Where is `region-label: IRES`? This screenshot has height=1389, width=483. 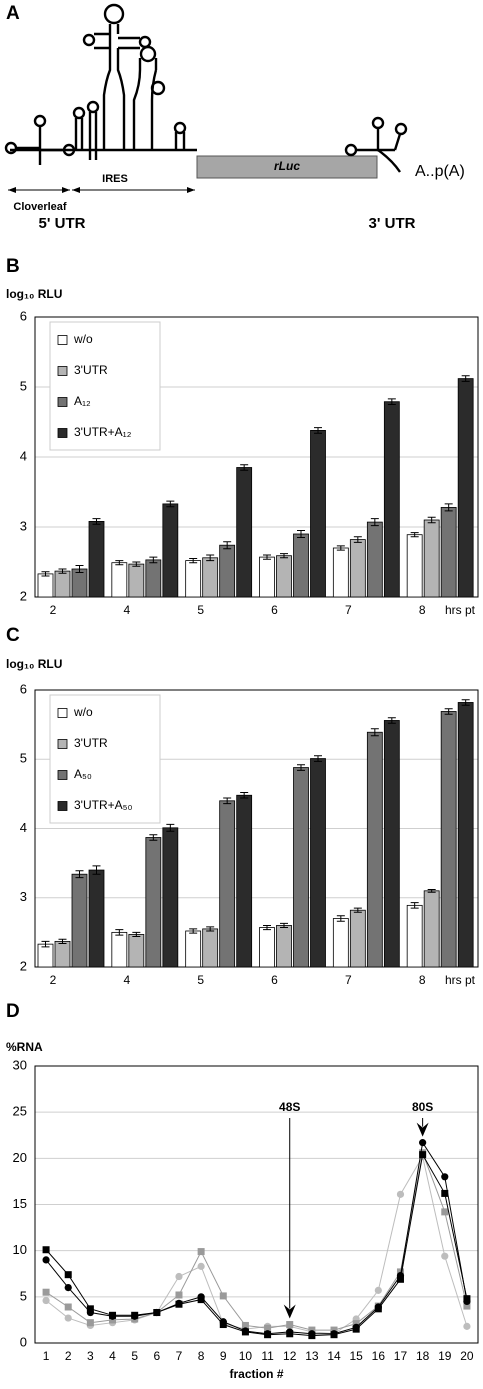
region-label: IRES is located at coordinates (115, 179).